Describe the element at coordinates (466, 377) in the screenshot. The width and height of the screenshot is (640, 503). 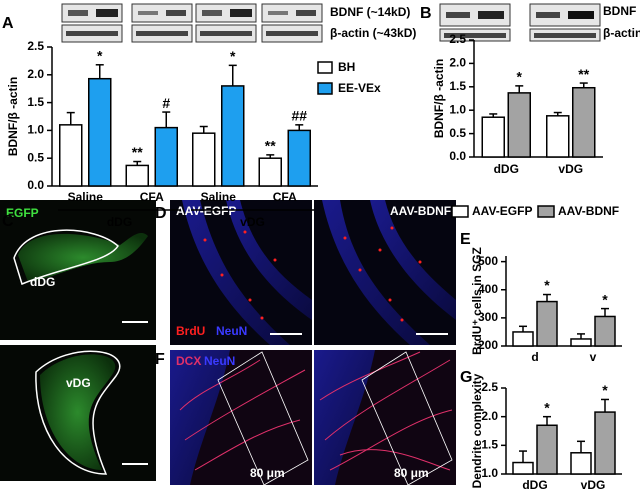
I see `panel-letter: G` at that location.